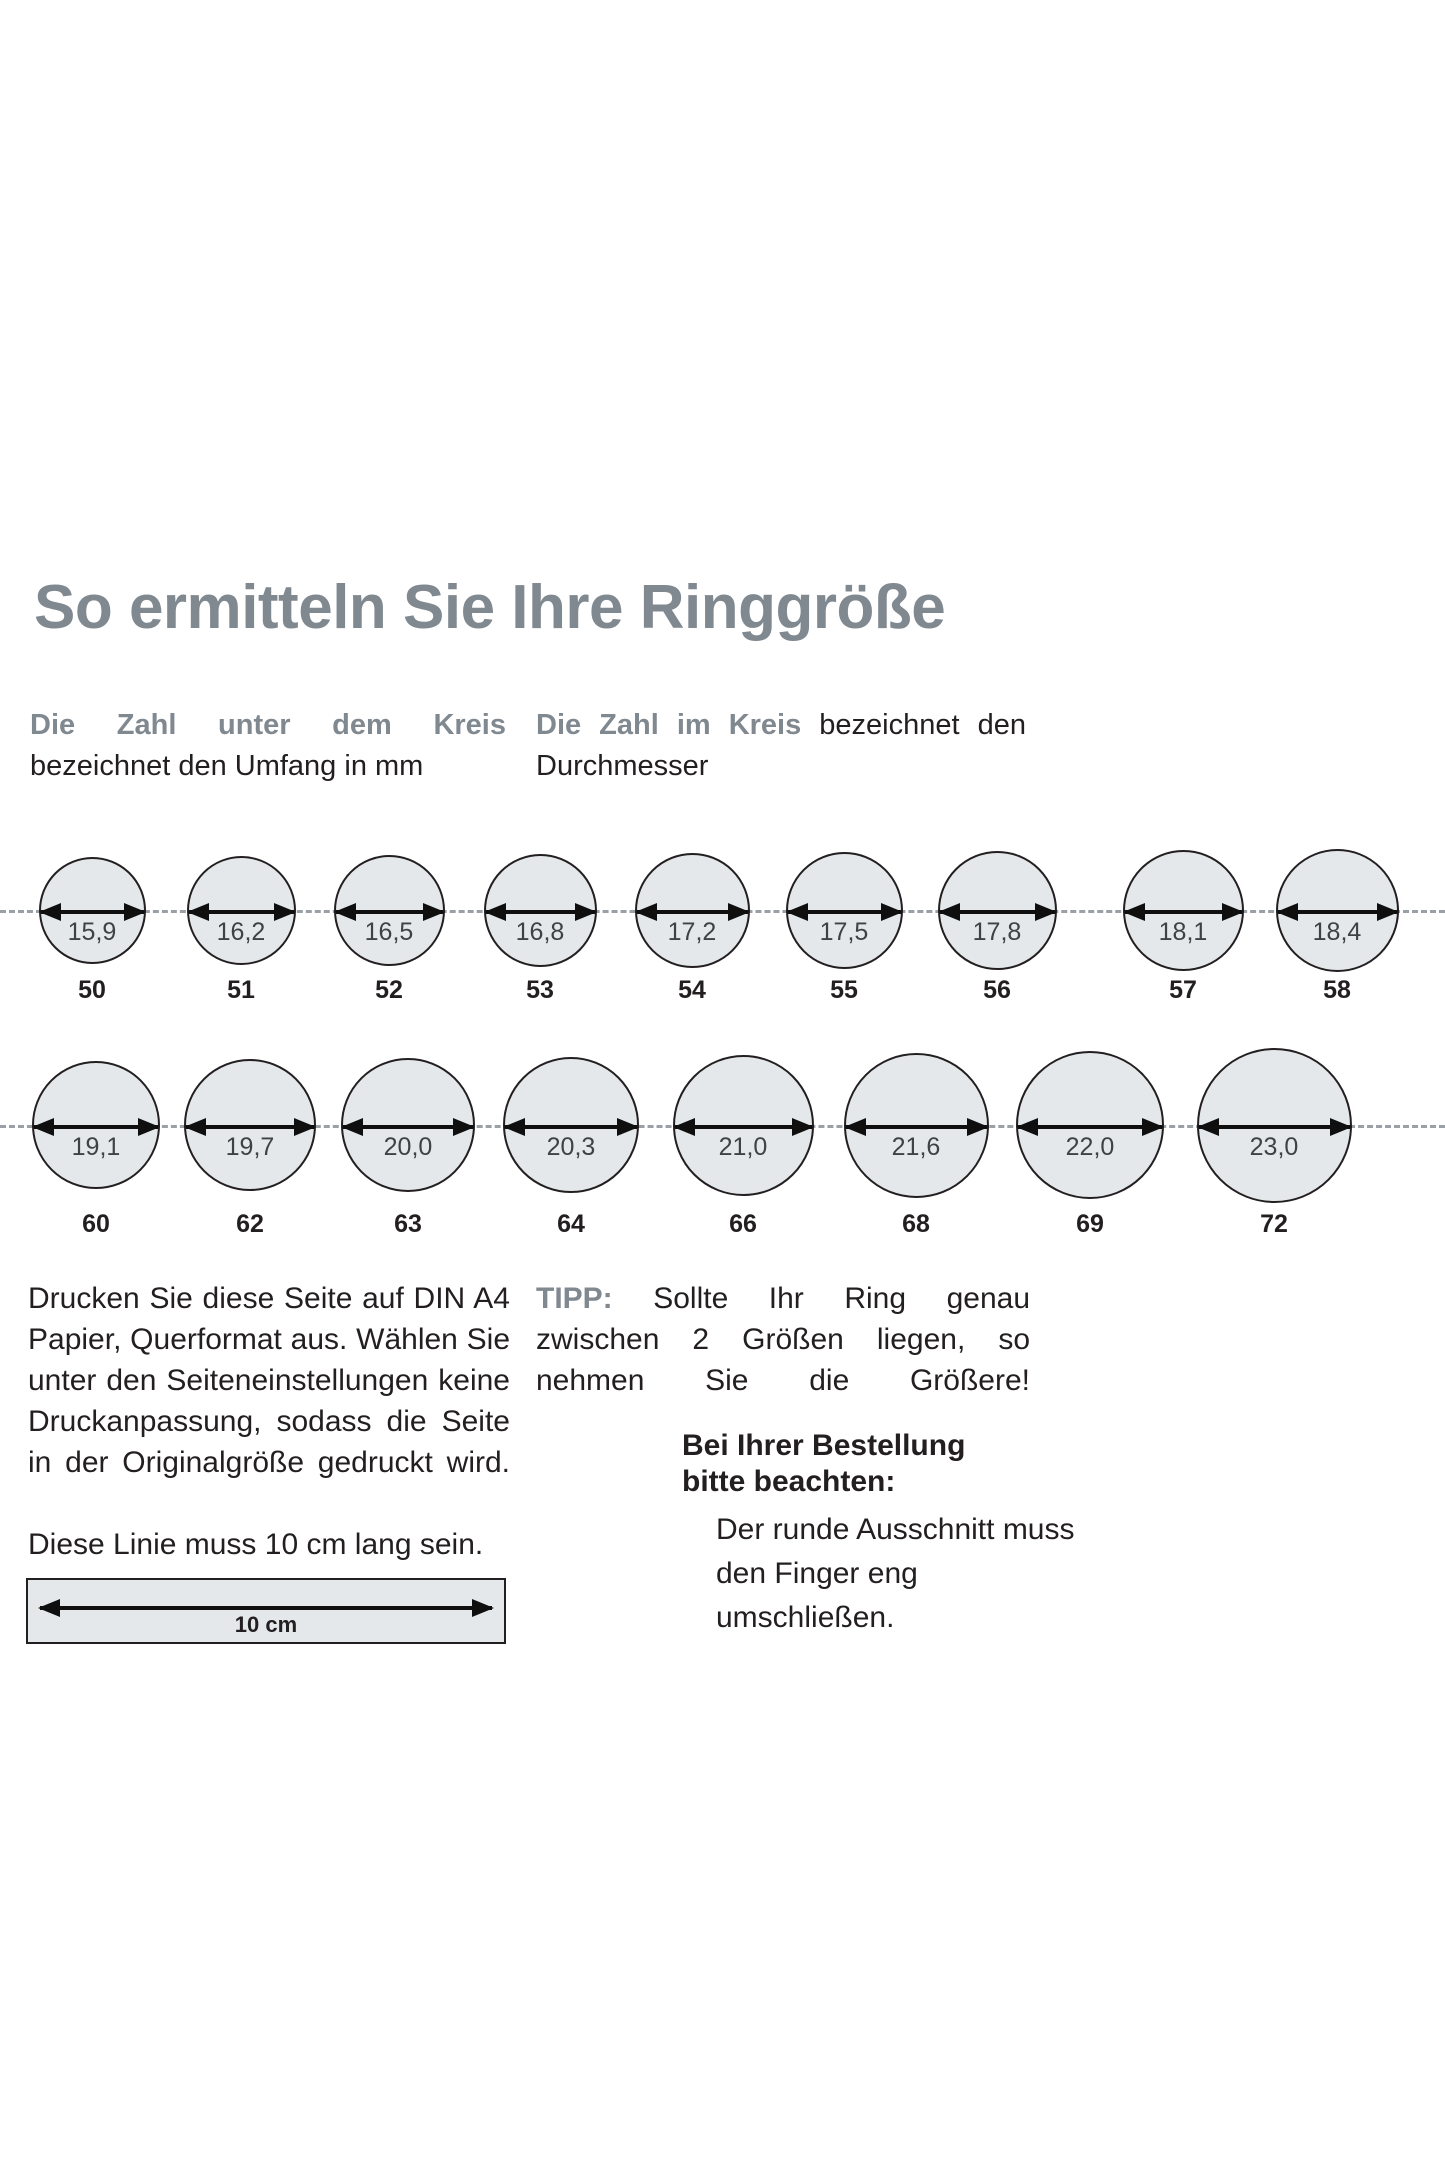 This screenshot has width=1445, height=2168. Describe the element at coordinates (1274, 1224) in the screenshot. I see `ring-size-label: 72` at that location.